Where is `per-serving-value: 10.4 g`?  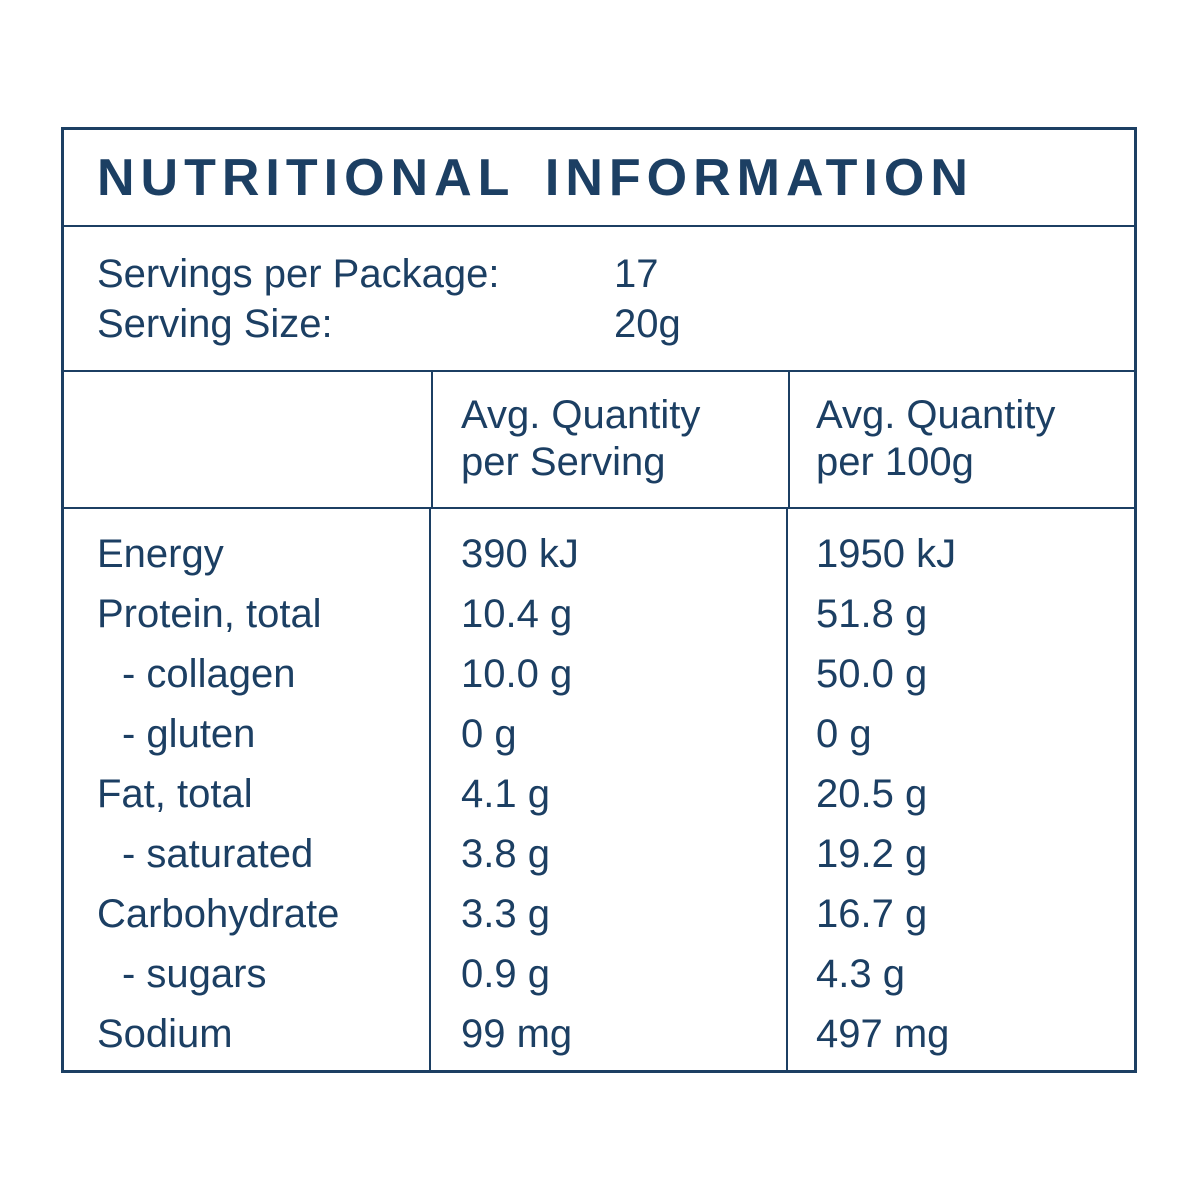
per-serving-value: 10.4 g is located at coordinates (517, 613).